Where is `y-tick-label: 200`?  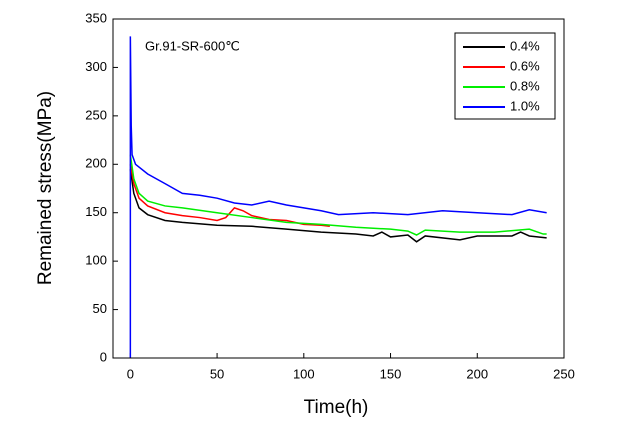 y-tick-label: 200 is located at coordinates (96, 163).